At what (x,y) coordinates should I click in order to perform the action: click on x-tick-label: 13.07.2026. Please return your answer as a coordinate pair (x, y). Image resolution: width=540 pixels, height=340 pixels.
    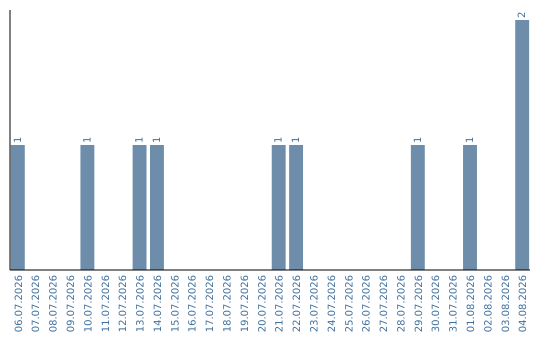
    Looking at the image, I should click on (141, 303).